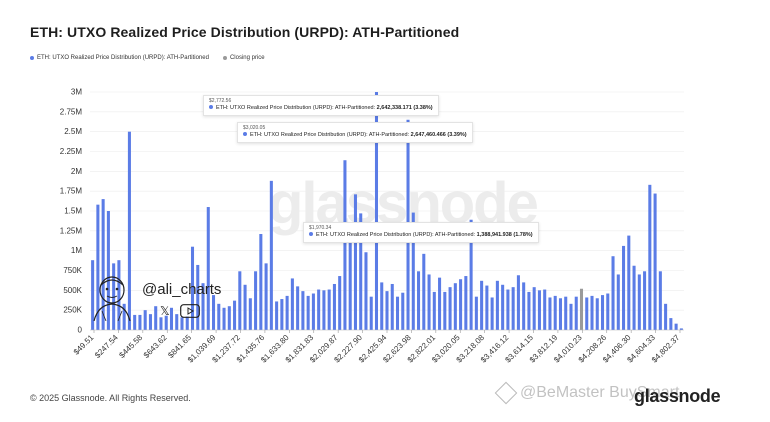 This screenshot has width=770, height=422. Describe the element at coordinates (165, 311) in the screenshot. I see `x-logo-icon: 𝕏` at that location.